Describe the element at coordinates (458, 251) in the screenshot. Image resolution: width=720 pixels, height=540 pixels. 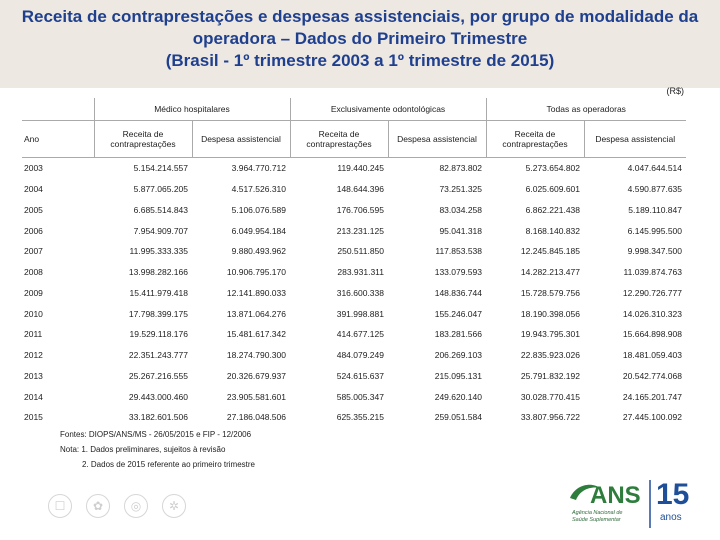
I see `value-cell: 117.853.538` at that location.